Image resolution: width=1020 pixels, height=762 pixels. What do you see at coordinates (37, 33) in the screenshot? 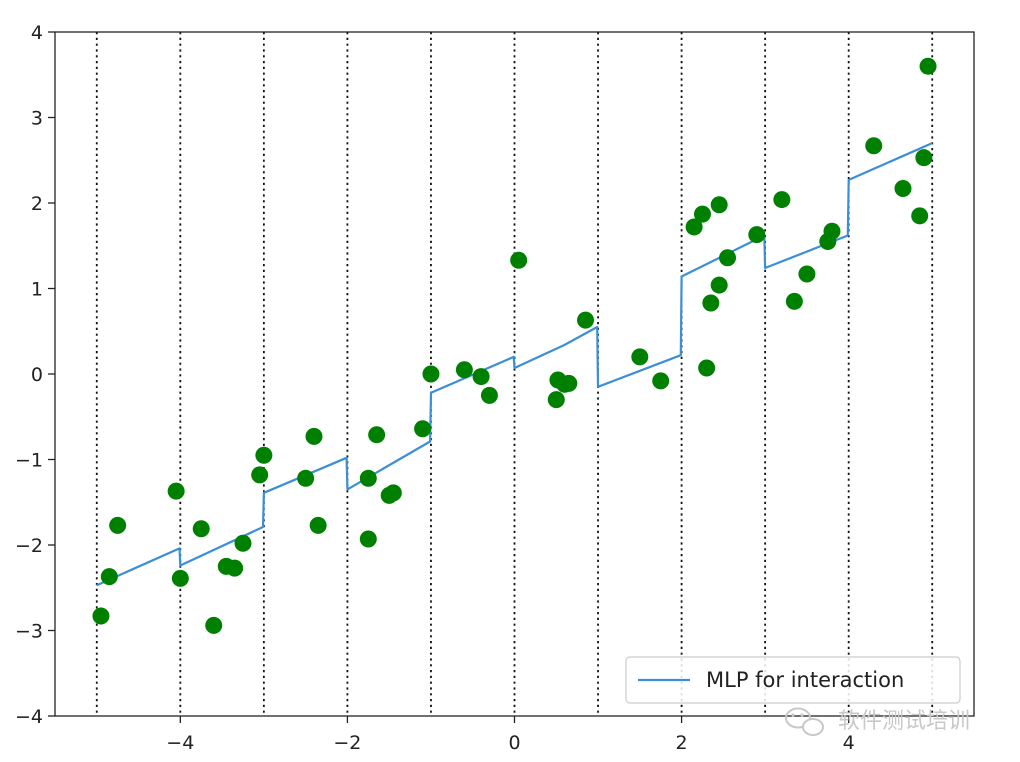
I see `y-tick-label-8: 4` at bounding box center [37, 33].